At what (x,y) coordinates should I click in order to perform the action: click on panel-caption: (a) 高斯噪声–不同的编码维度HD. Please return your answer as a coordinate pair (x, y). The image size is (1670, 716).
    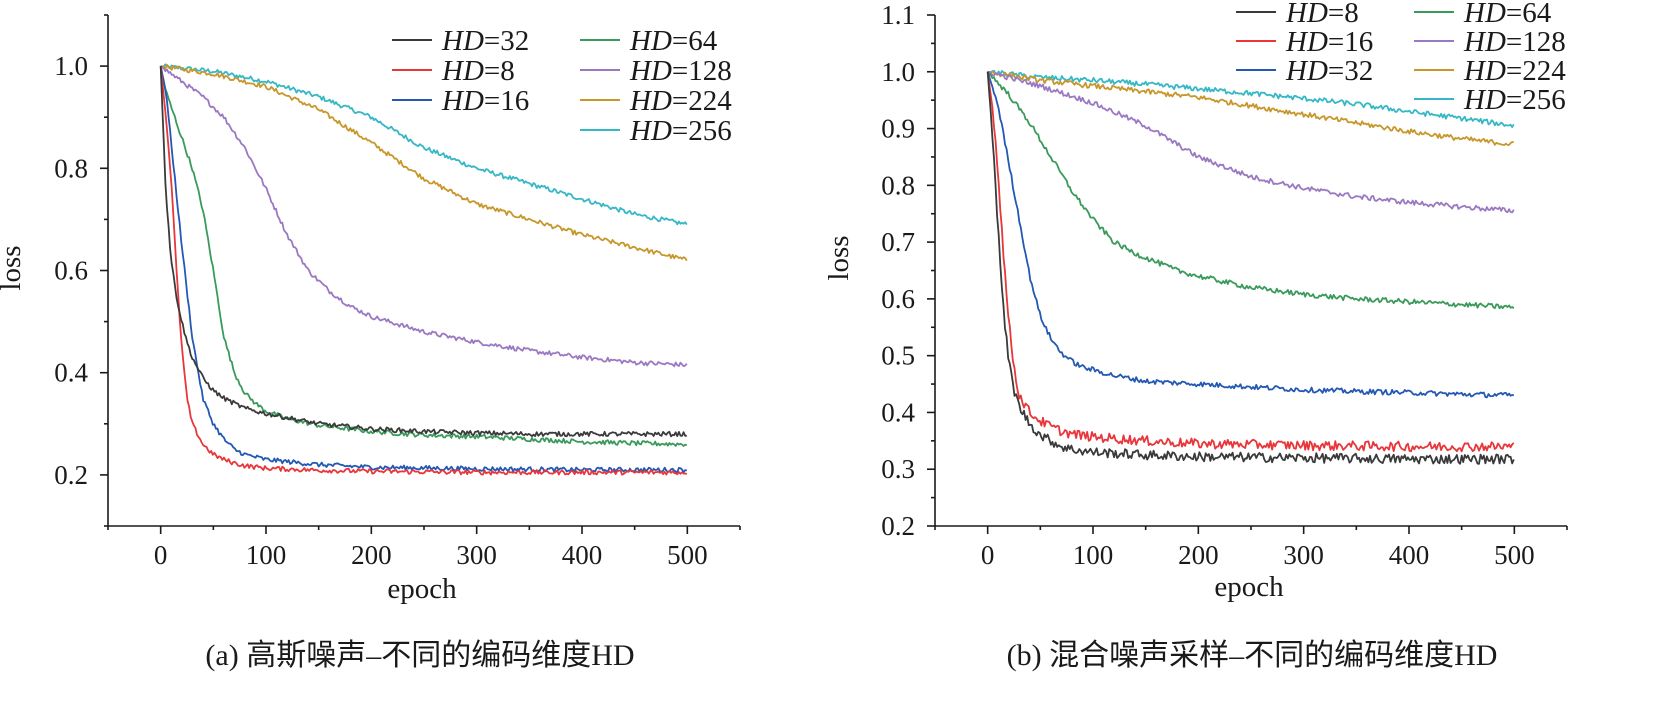
    Looking at the image, I should click on (419, 655).